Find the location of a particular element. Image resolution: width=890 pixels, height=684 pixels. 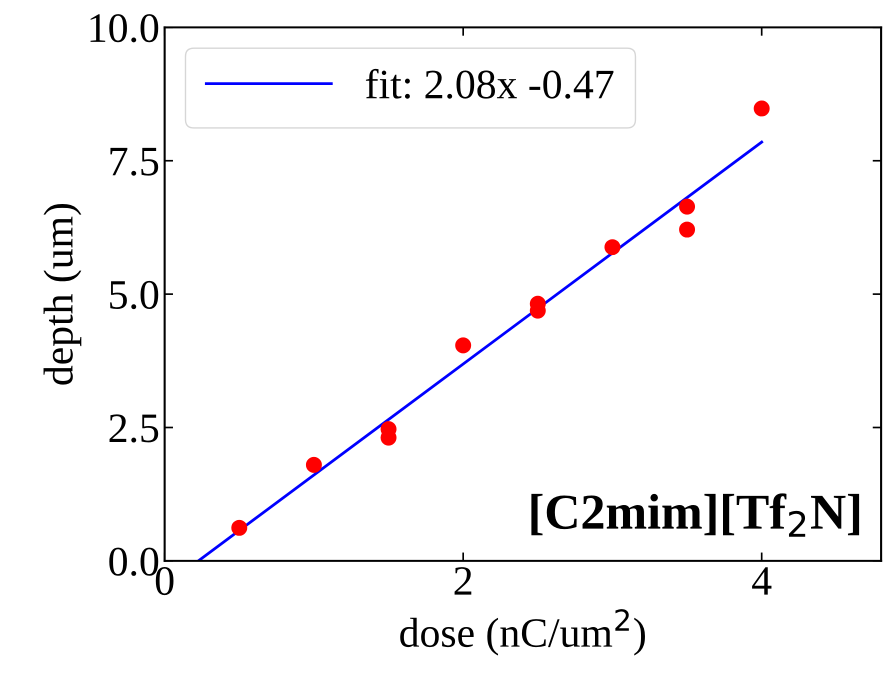

legend-label: fit: 2.08x -0.47 is located at coordinates (490, 83).